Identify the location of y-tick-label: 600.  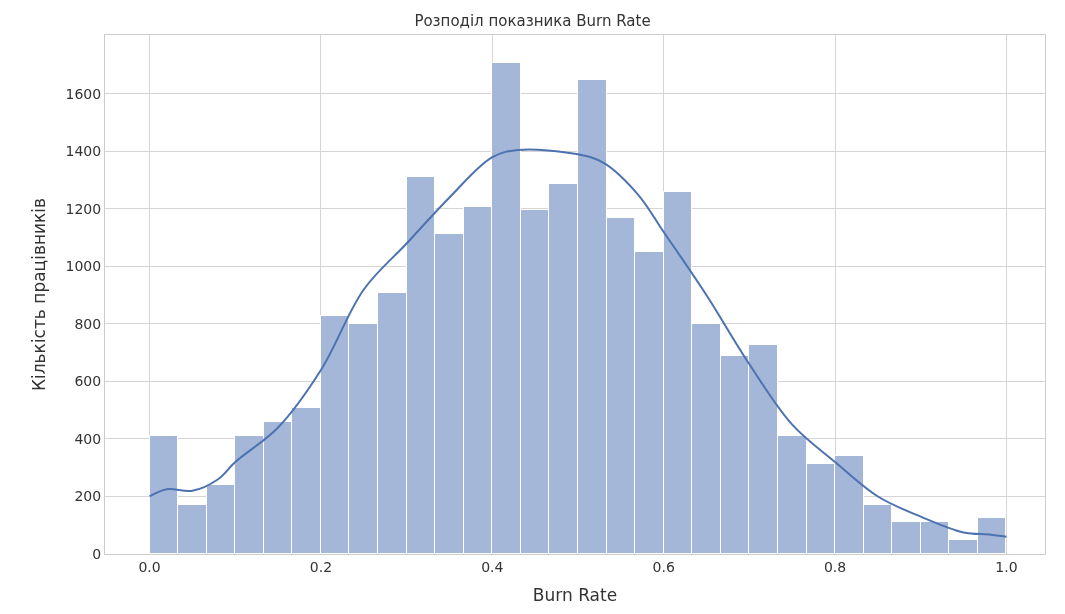
(88, 381).